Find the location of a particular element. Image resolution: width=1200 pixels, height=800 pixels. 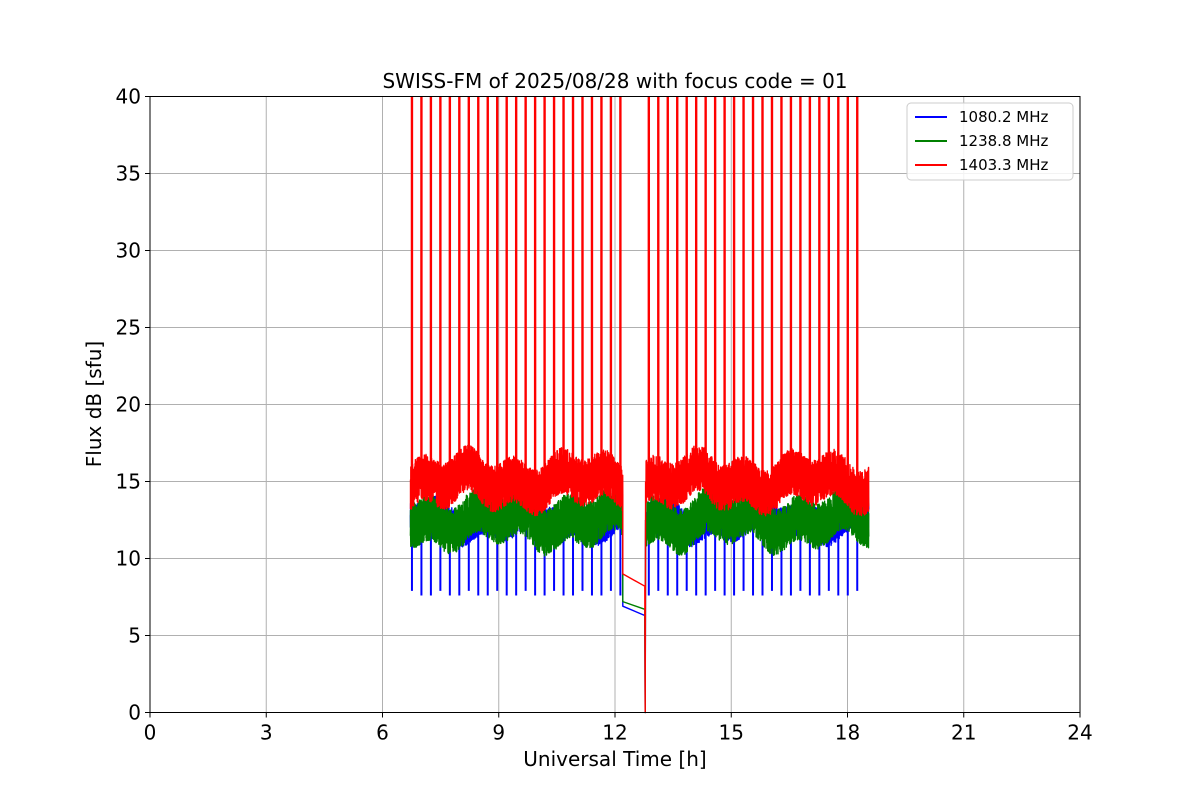

y-tick-label: 30 is located at coordinates (128, 251).